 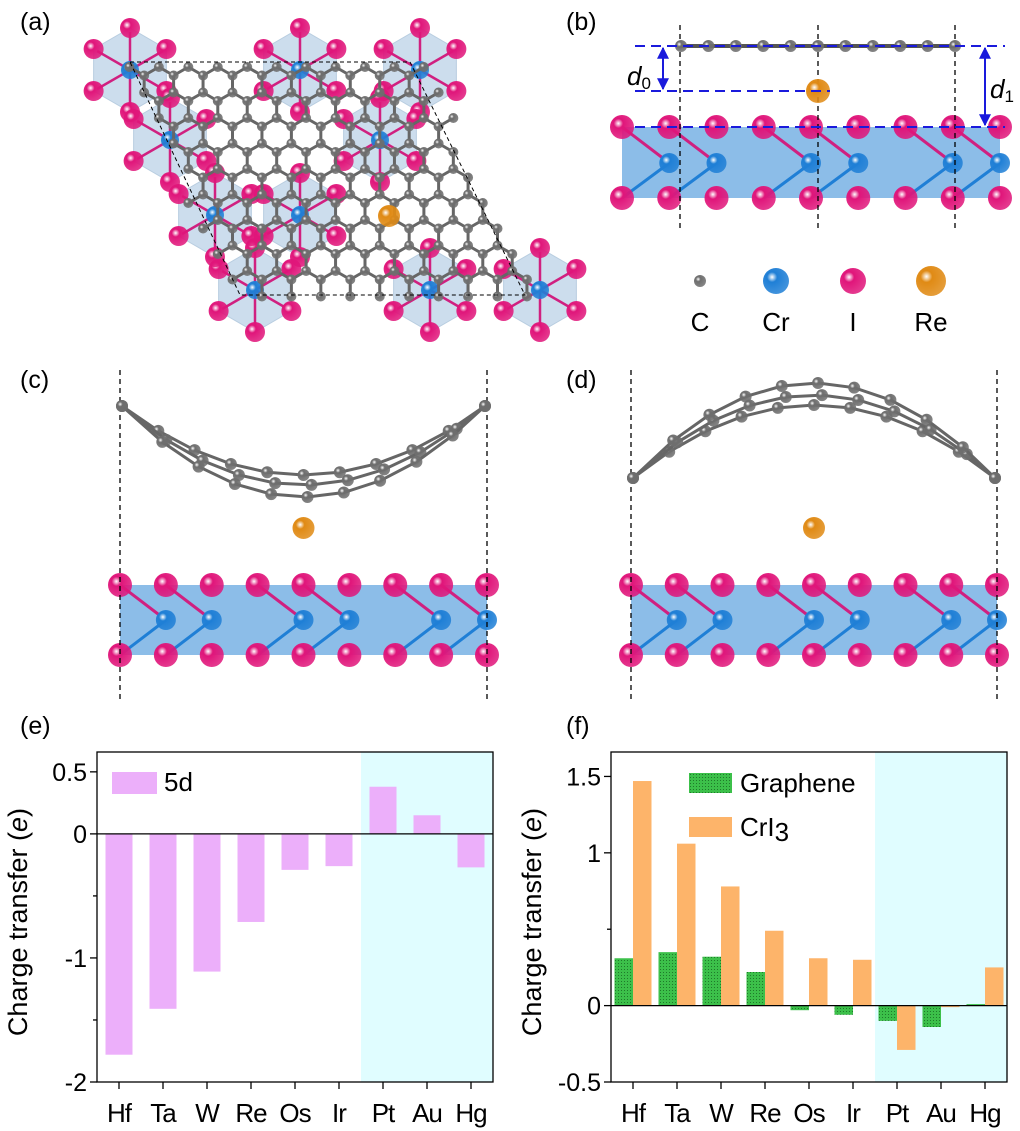 What do you see at coordinates (710, 783) in the screenshot?
I see `legend-swatch-graphene` at bounding box center [710, 783].